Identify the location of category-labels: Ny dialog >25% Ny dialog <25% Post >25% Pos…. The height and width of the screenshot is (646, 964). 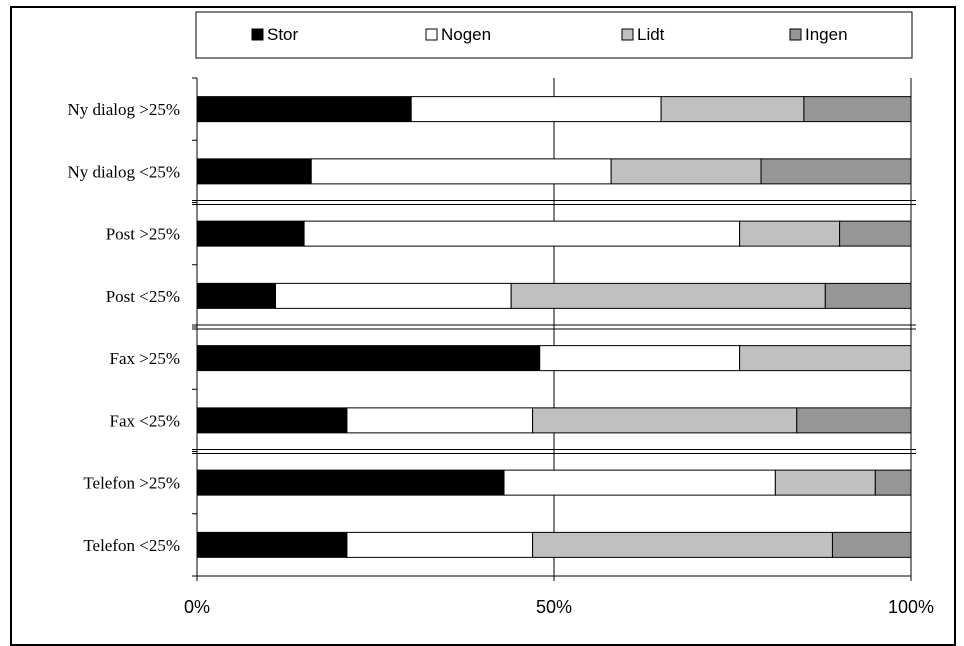
(123, 327).